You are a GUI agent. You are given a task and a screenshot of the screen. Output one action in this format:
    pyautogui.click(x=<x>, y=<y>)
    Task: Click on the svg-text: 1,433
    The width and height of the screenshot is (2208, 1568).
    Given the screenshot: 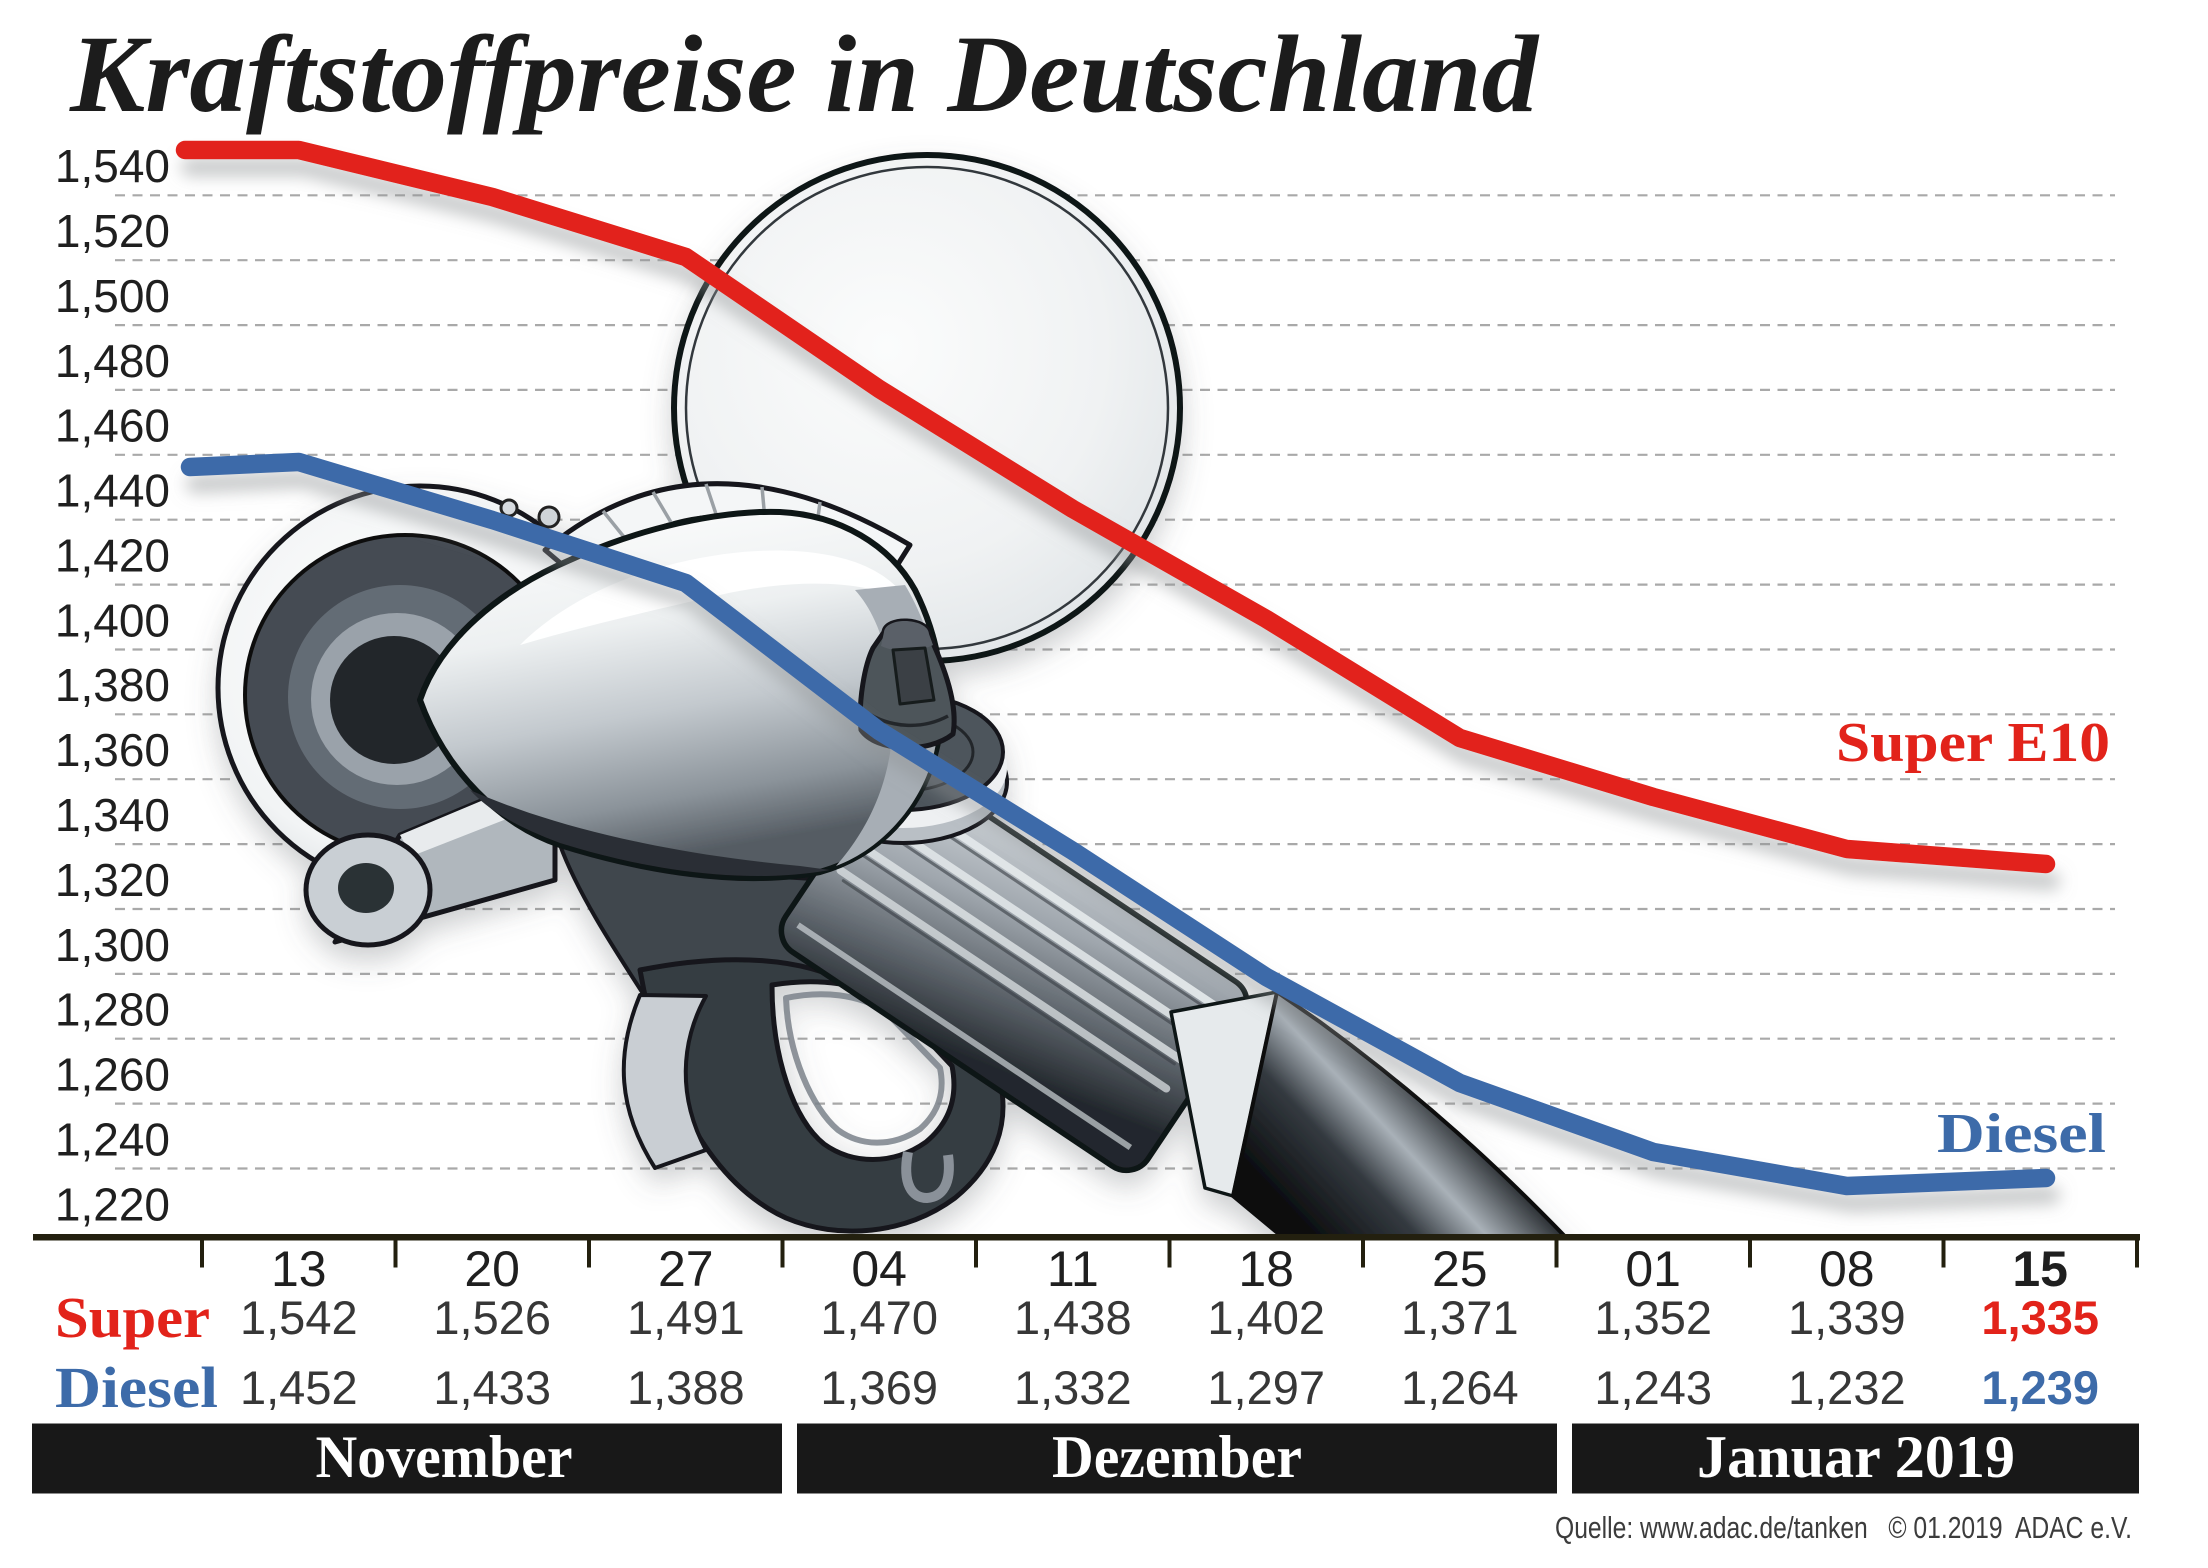 What is the action you would take?
    pyautogui.click(x=492, y=1387)
    